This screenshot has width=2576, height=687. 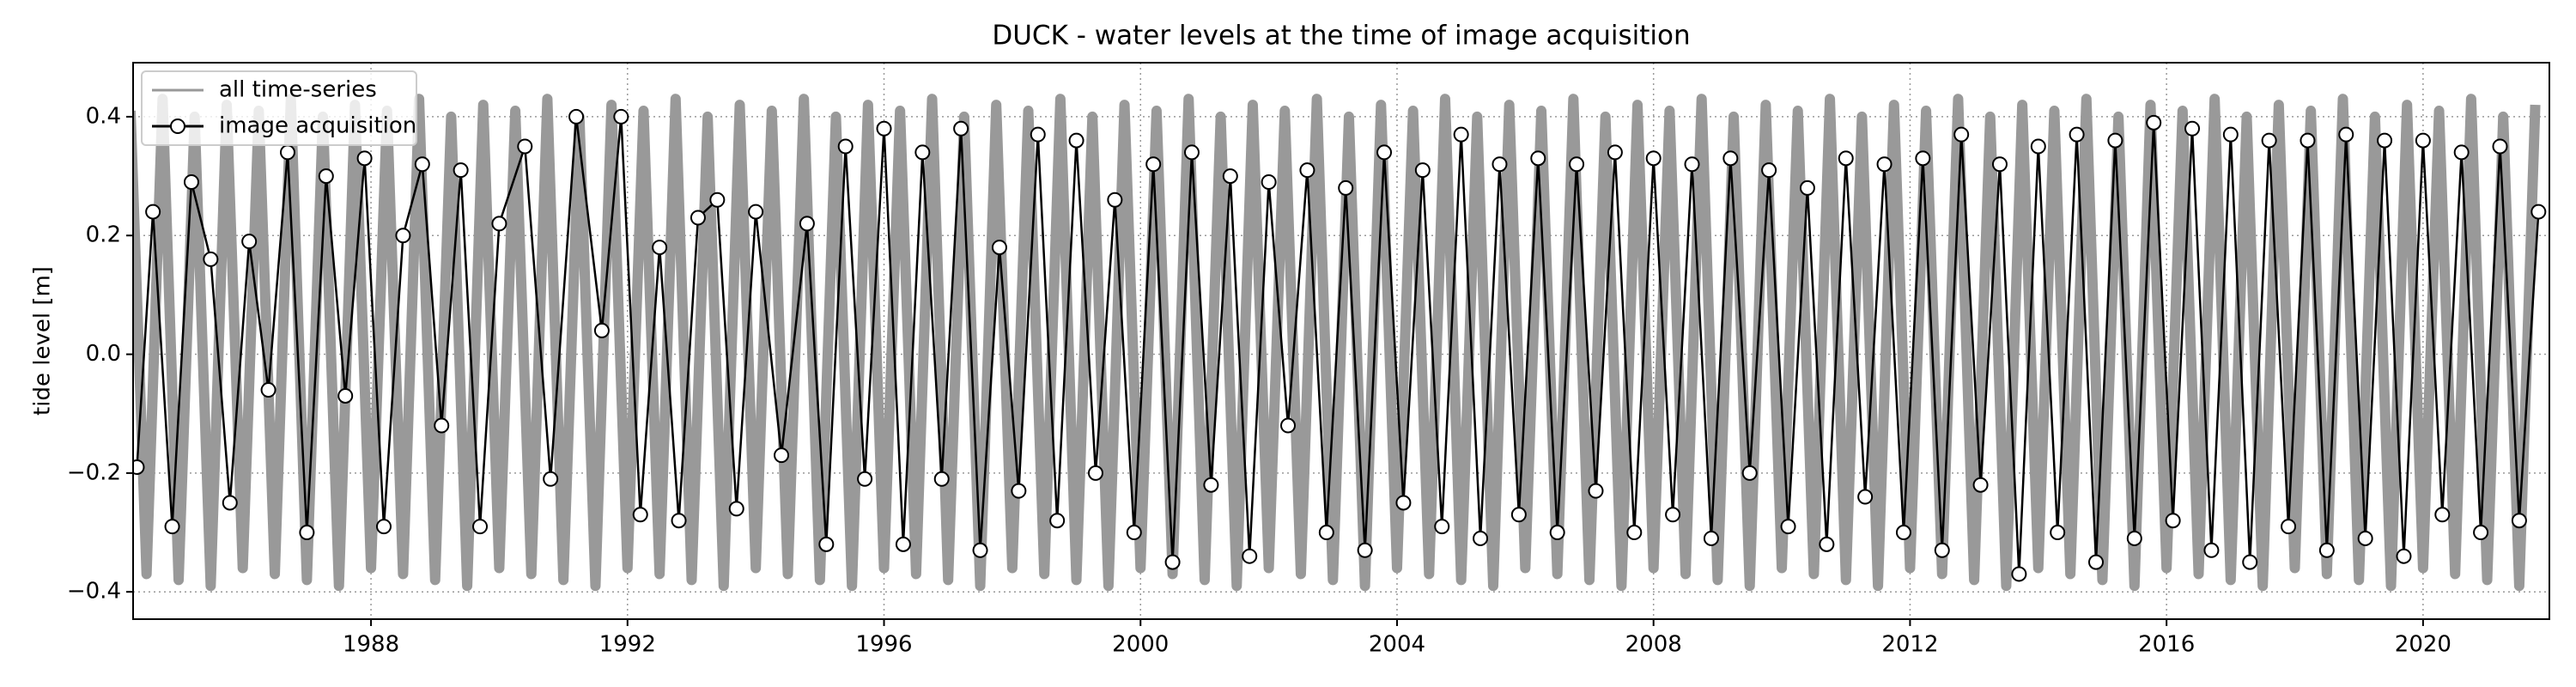 What do you see at coordinates (94, 472) in the screenshot?
I see `y-tick-label: −0.2` at bounding box center [94, 472].